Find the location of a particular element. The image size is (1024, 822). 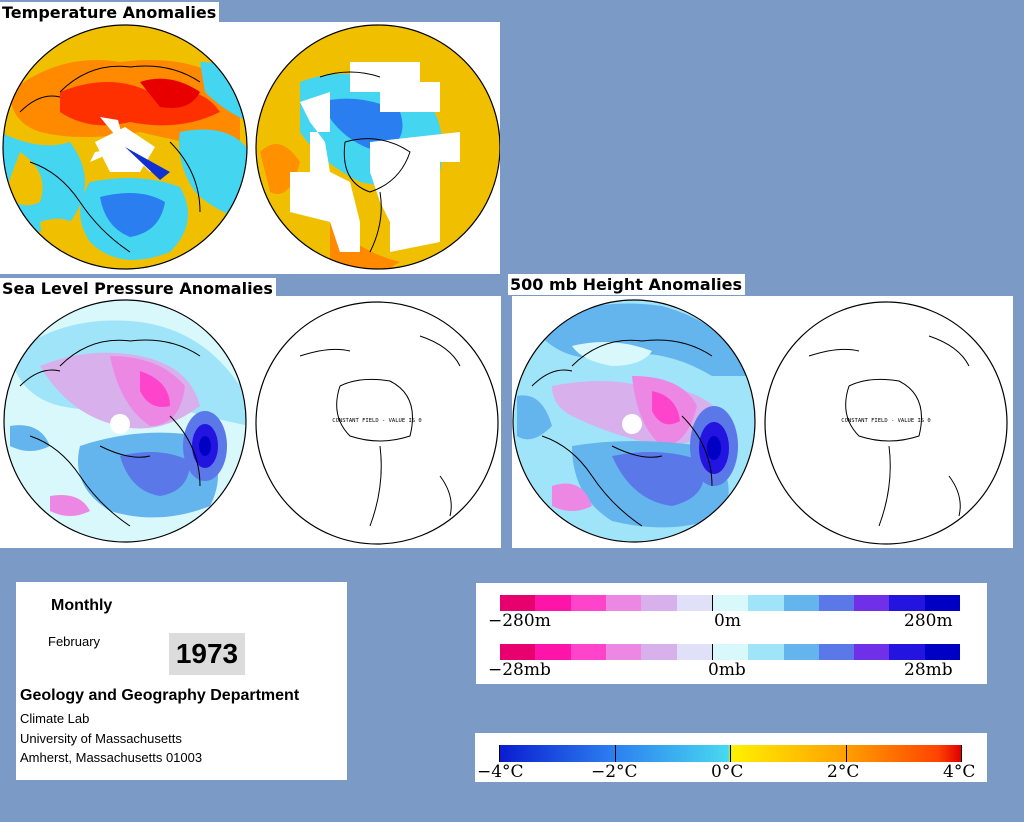

temperature-title: Temperature Anomalies is located at coordinates (110, 12).